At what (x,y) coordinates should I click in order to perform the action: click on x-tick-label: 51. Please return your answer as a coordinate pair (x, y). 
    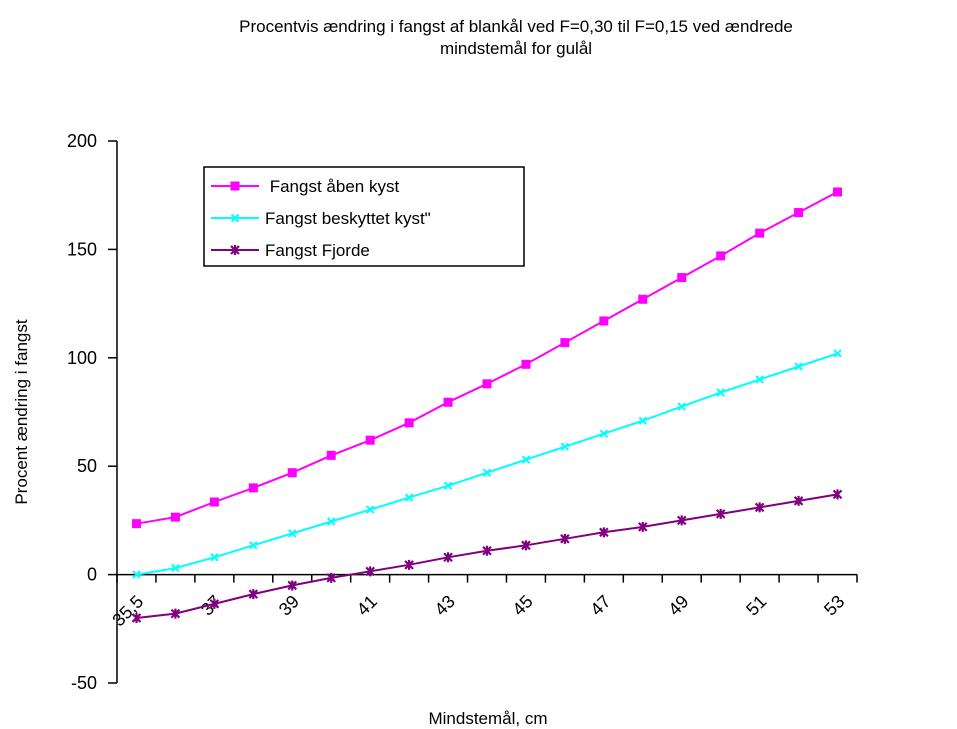
    Looking at the image, I should click on (756, 605).